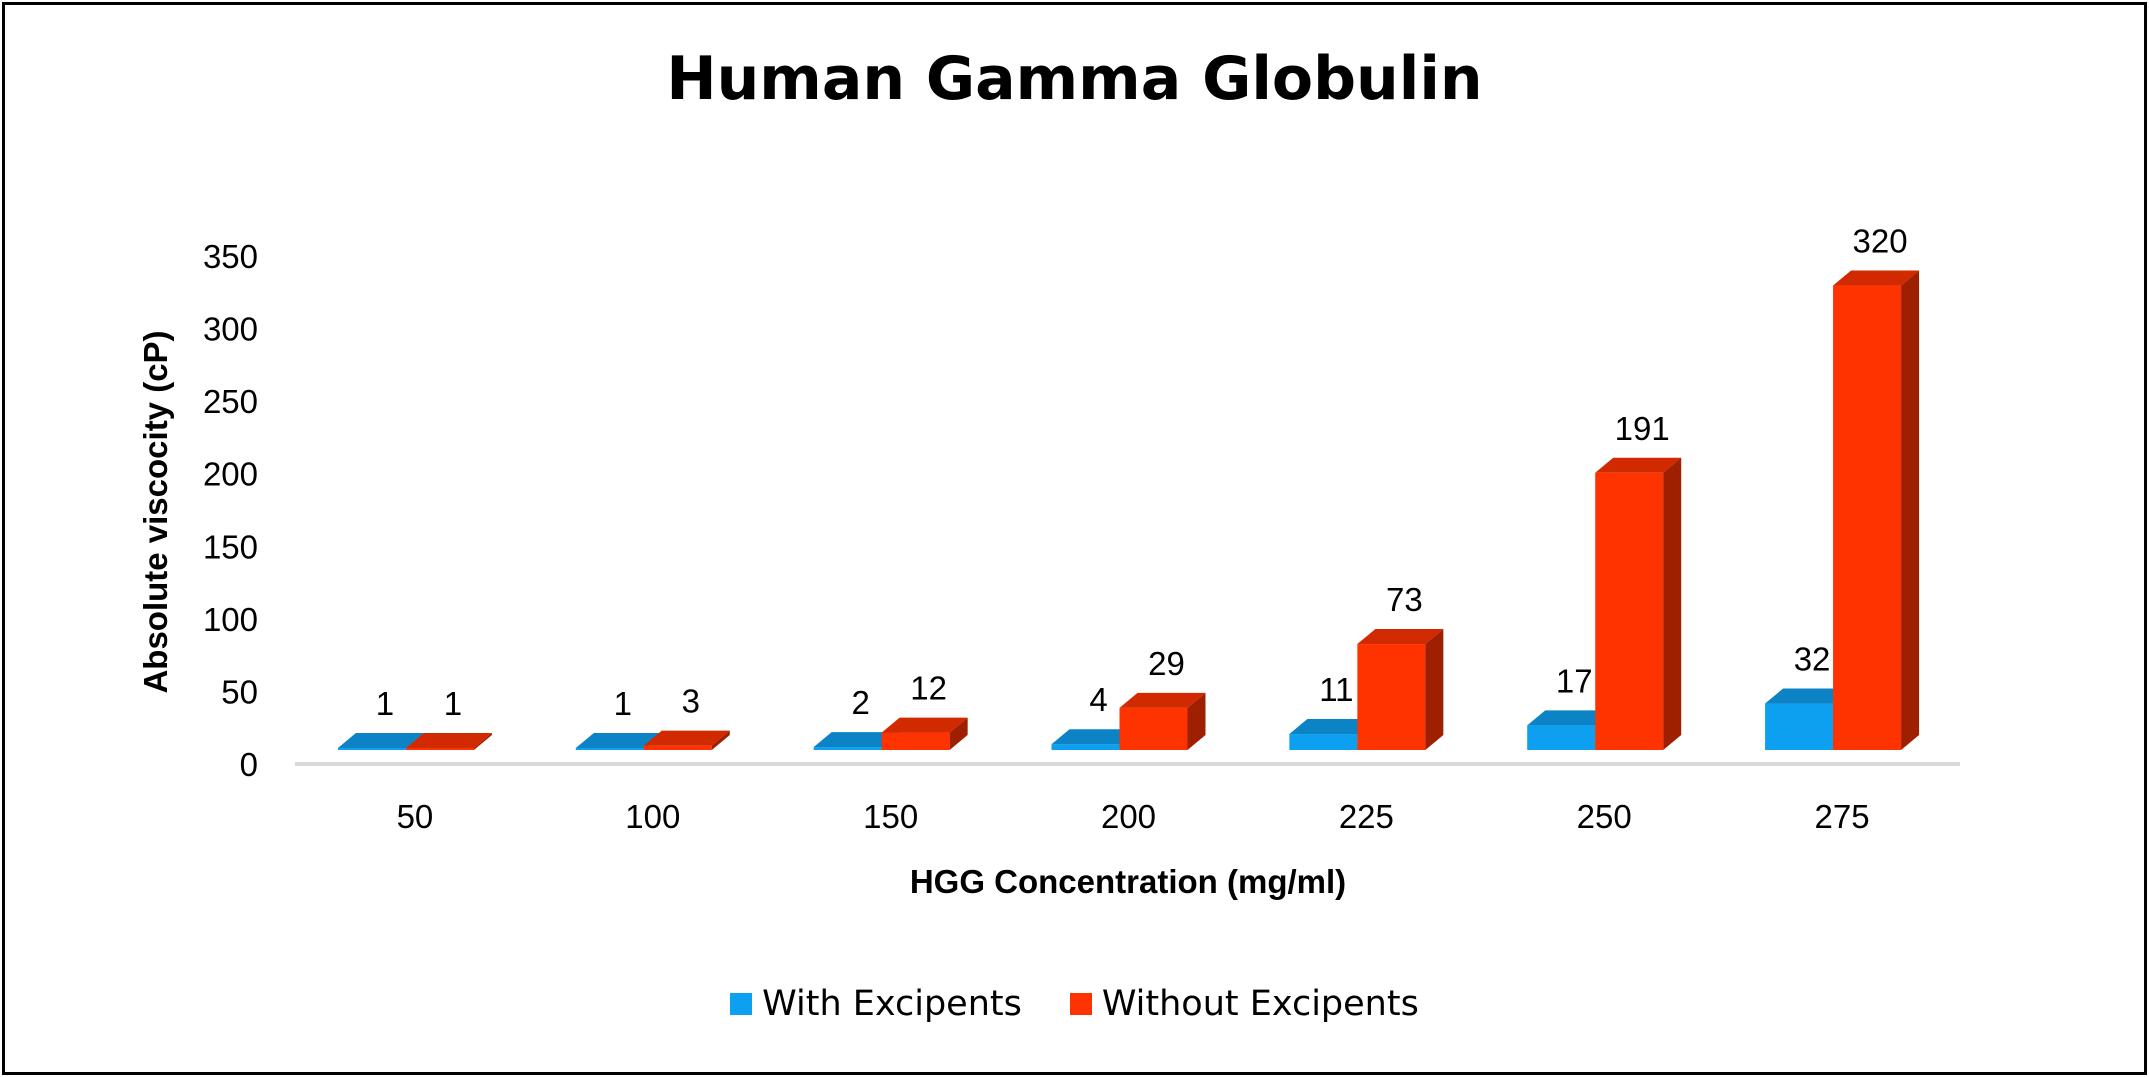  I want to click on y-axis-label: Absolute viscocity (cP), so click(155, 511).